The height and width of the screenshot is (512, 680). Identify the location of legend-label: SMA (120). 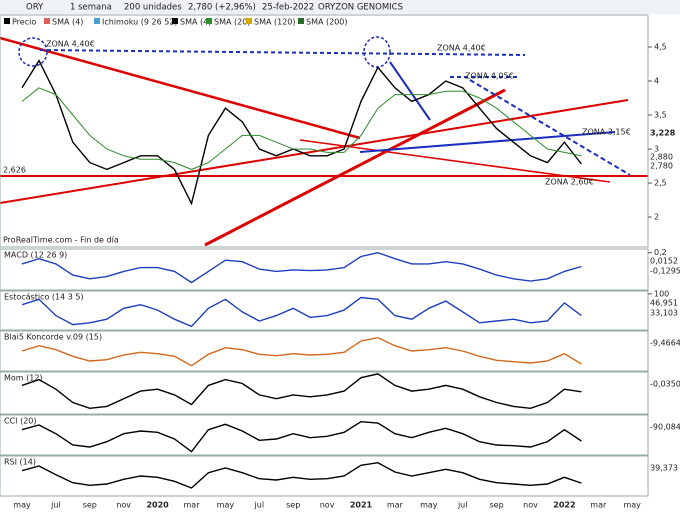
(275, 22).